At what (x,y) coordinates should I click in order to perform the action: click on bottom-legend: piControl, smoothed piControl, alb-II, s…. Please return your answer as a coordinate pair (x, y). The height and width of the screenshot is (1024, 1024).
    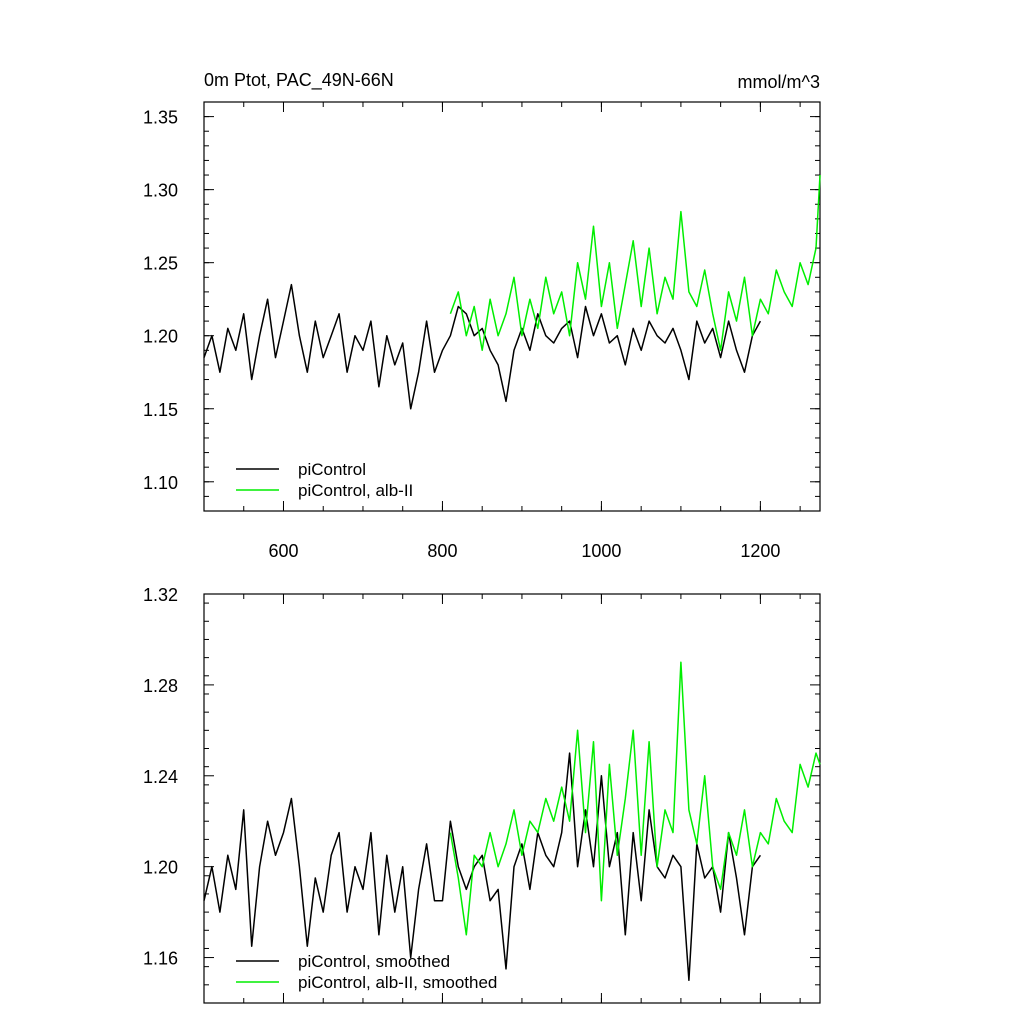
    Looking at the image, I should click on (366, 972).